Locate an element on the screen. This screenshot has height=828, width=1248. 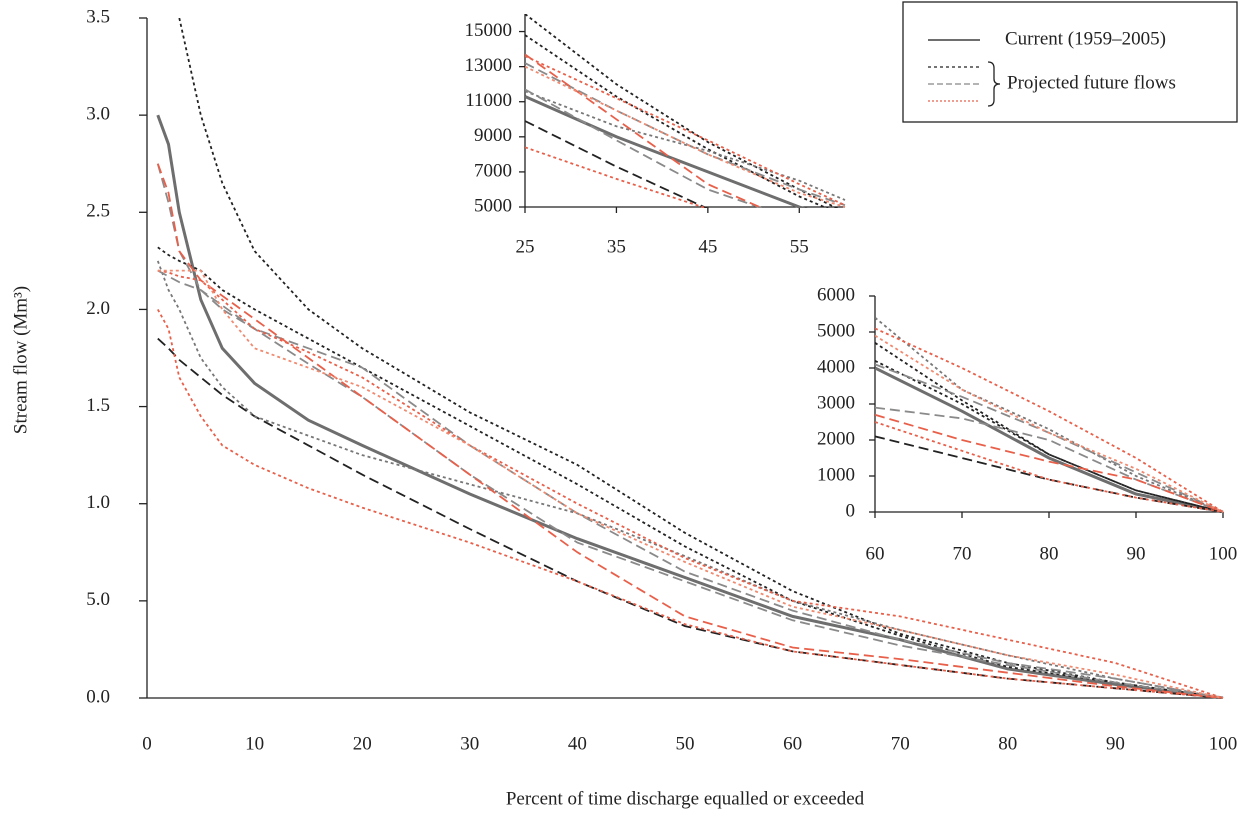
legend-brace is located at coordinates (994, 84).